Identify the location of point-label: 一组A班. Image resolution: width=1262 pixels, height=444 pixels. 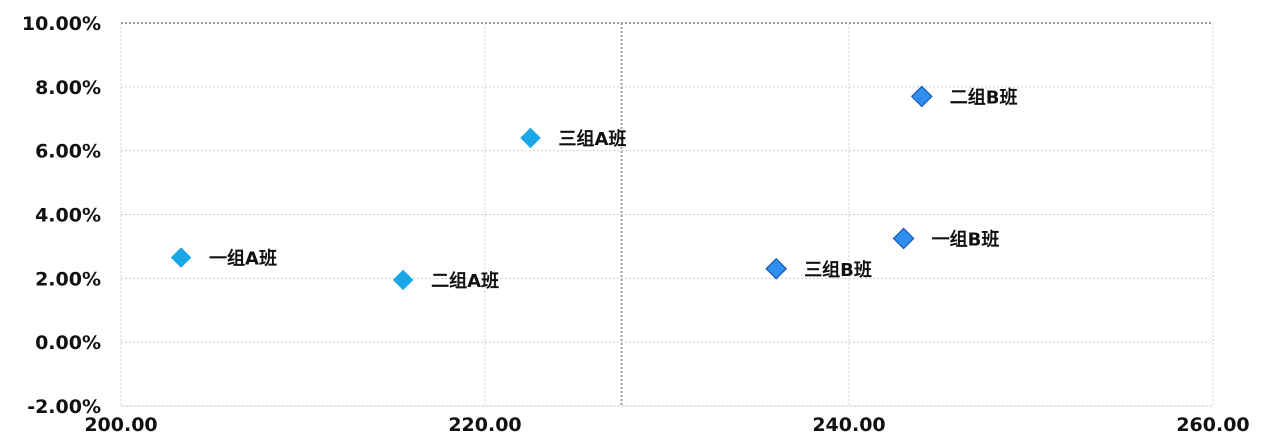
(243, 259).